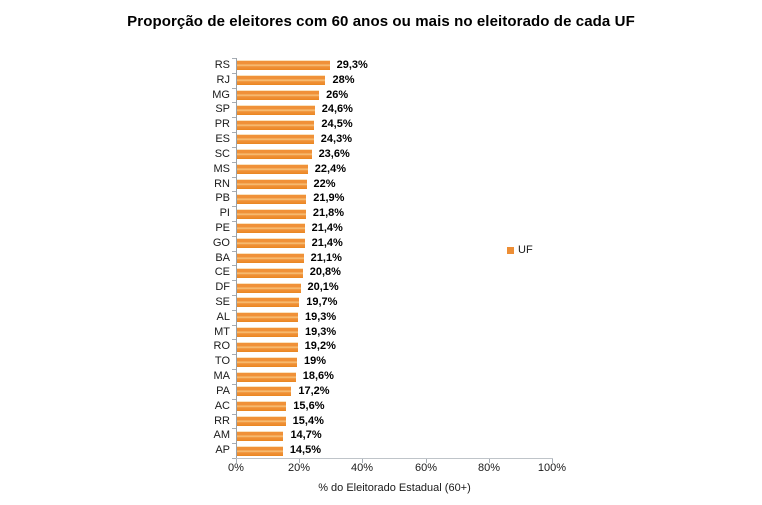 Image resolution: width=762 pixels, height=505 pixels. I want to click on bar-row: AP 14,5%, so click(383, 450).